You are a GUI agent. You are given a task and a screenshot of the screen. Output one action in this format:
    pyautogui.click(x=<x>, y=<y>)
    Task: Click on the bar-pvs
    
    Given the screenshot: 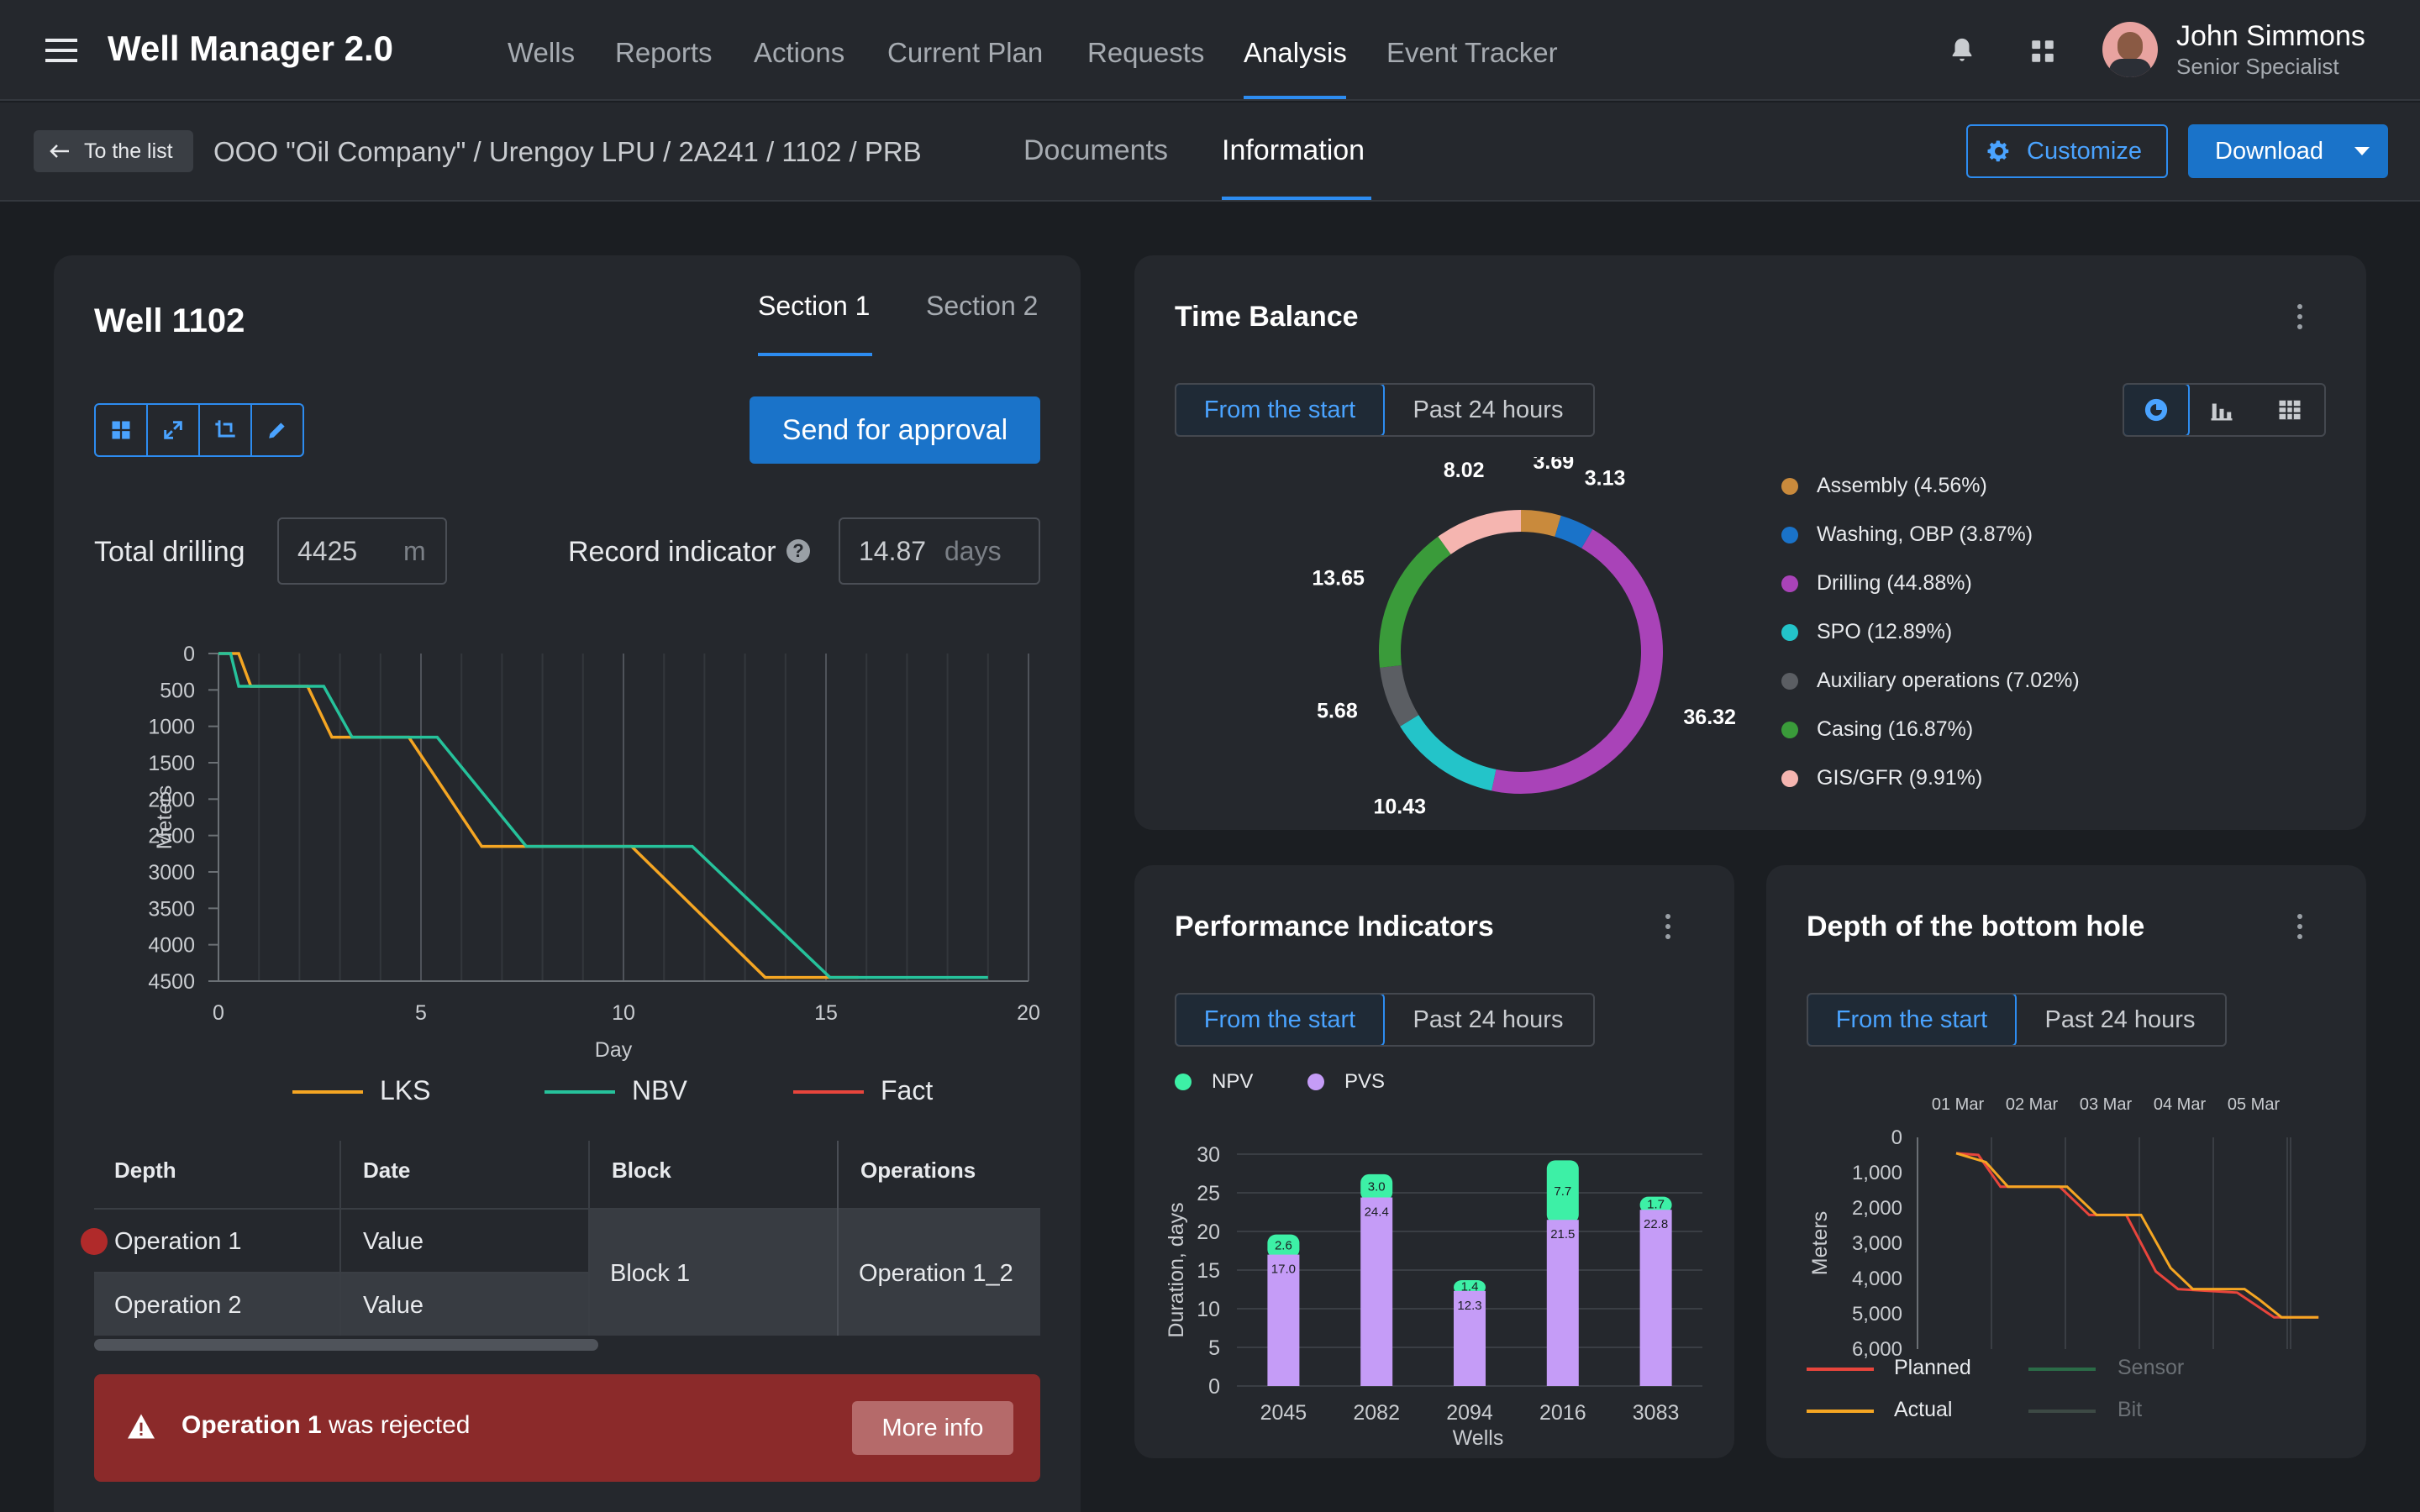 What is the action you would take?
    pyautogui.click(x=1655, y=1298)
    